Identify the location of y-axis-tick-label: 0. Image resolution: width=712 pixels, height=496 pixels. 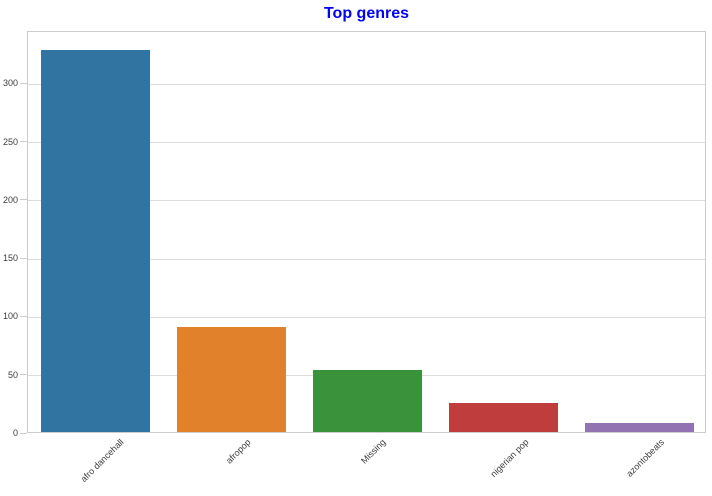
(15, 433).